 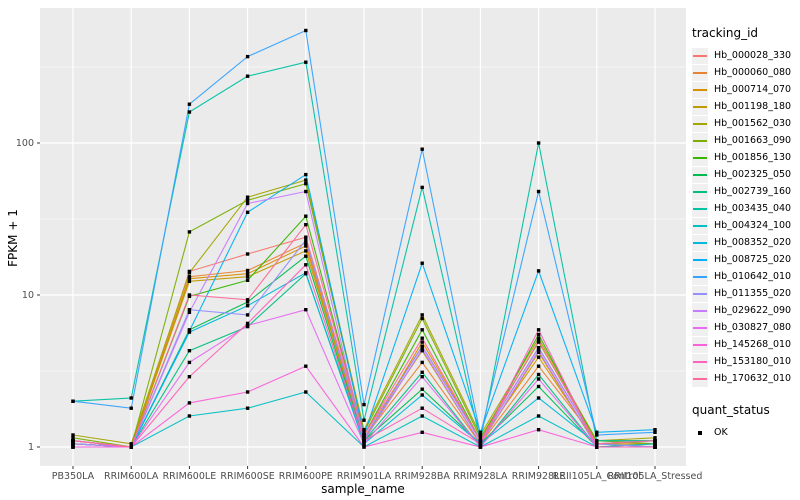 I want to click on legend-item: Hb_008352_020, so click(x=746, y=242).